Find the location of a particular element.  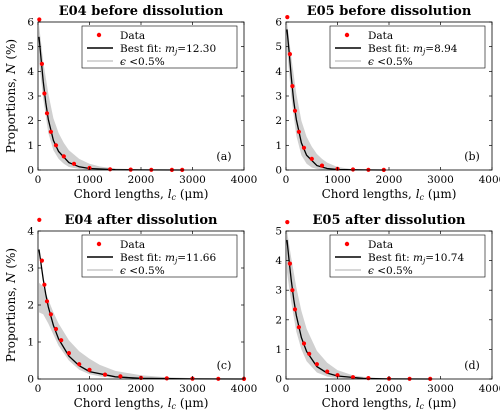

panel-letter: (a) is located at coordinates (223, 156).